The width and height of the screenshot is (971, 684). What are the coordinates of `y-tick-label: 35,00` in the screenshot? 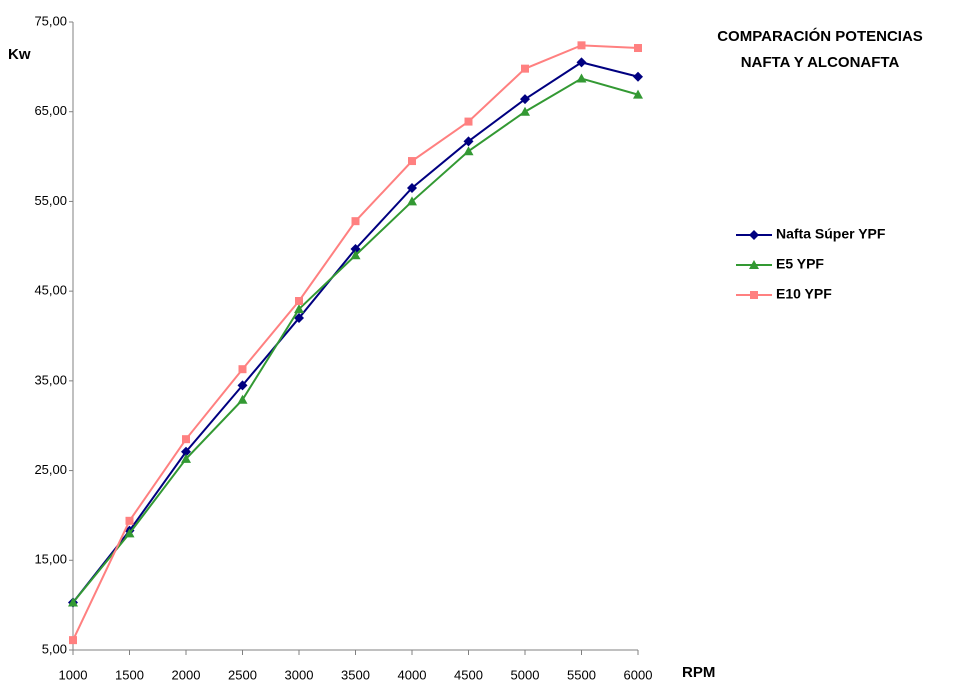 It's located at (50, 379).